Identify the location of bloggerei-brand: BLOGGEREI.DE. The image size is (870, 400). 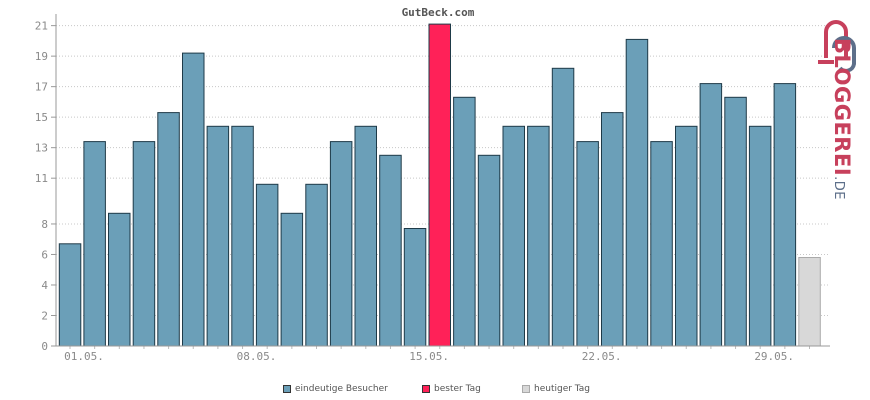
(842, 118).